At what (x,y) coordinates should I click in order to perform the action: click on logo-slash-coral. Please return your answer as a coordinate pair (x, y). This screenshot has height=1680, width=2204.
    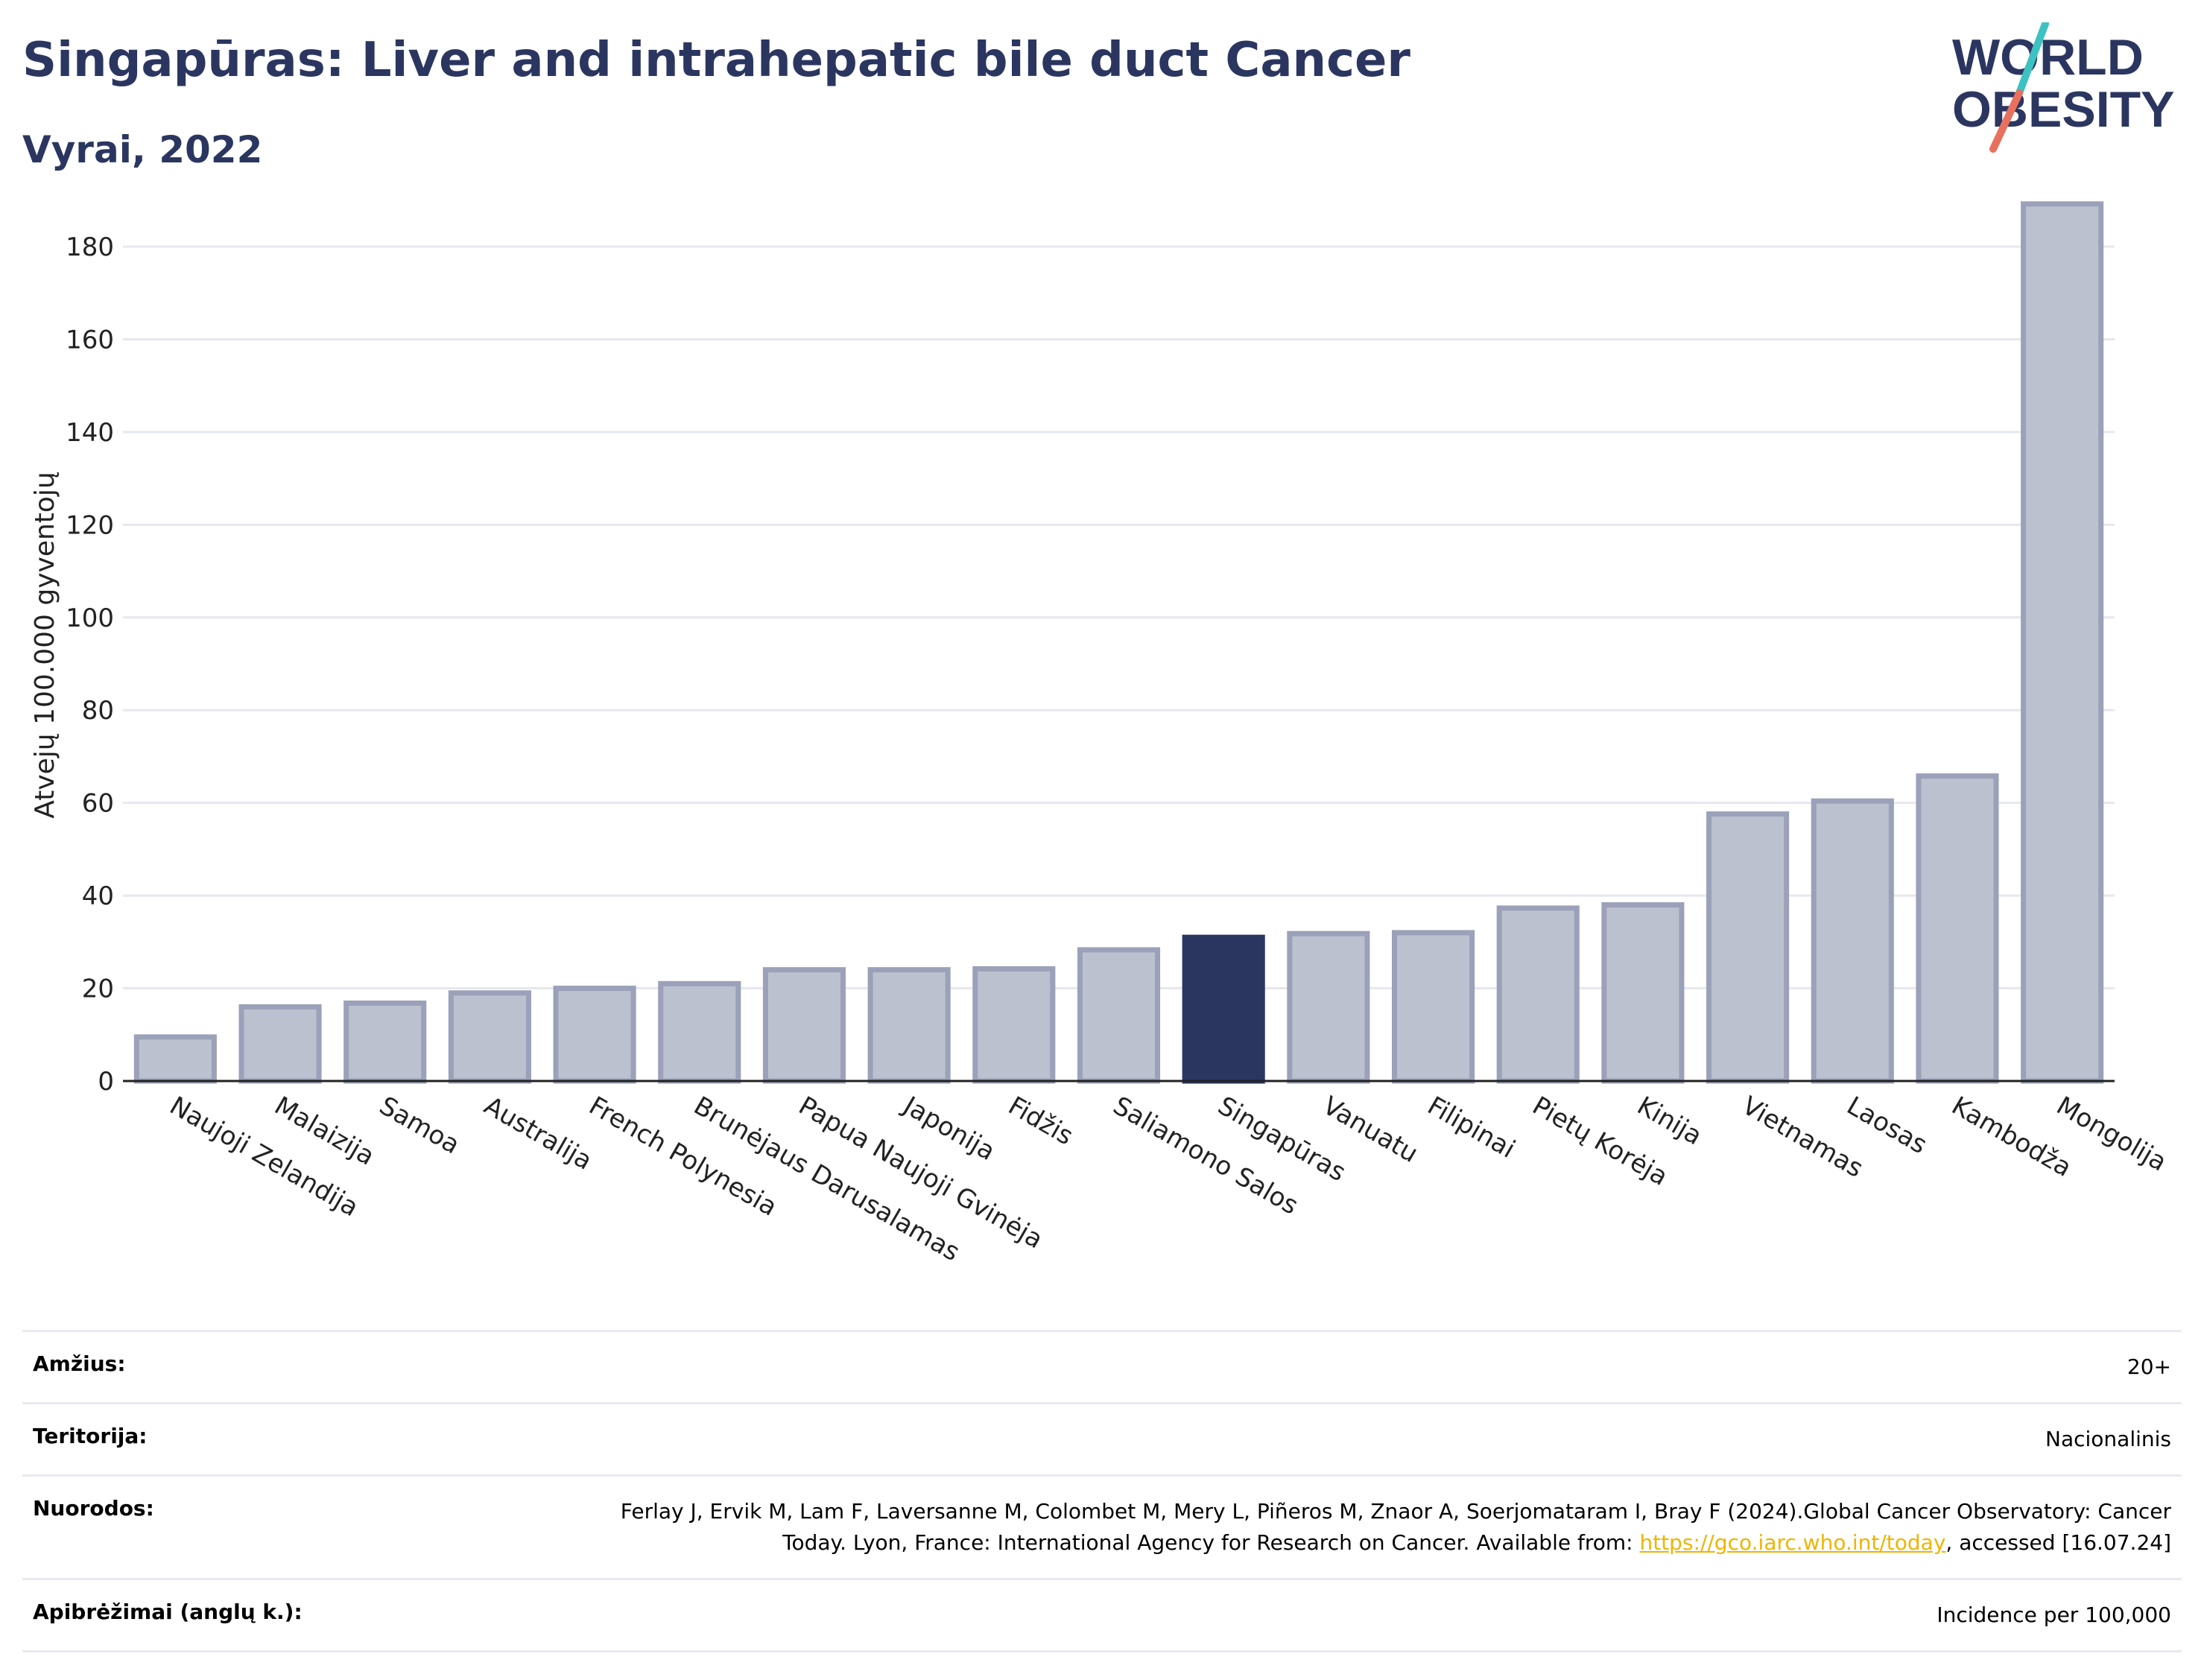
    Looking at the image, I should click on (2006, 121).